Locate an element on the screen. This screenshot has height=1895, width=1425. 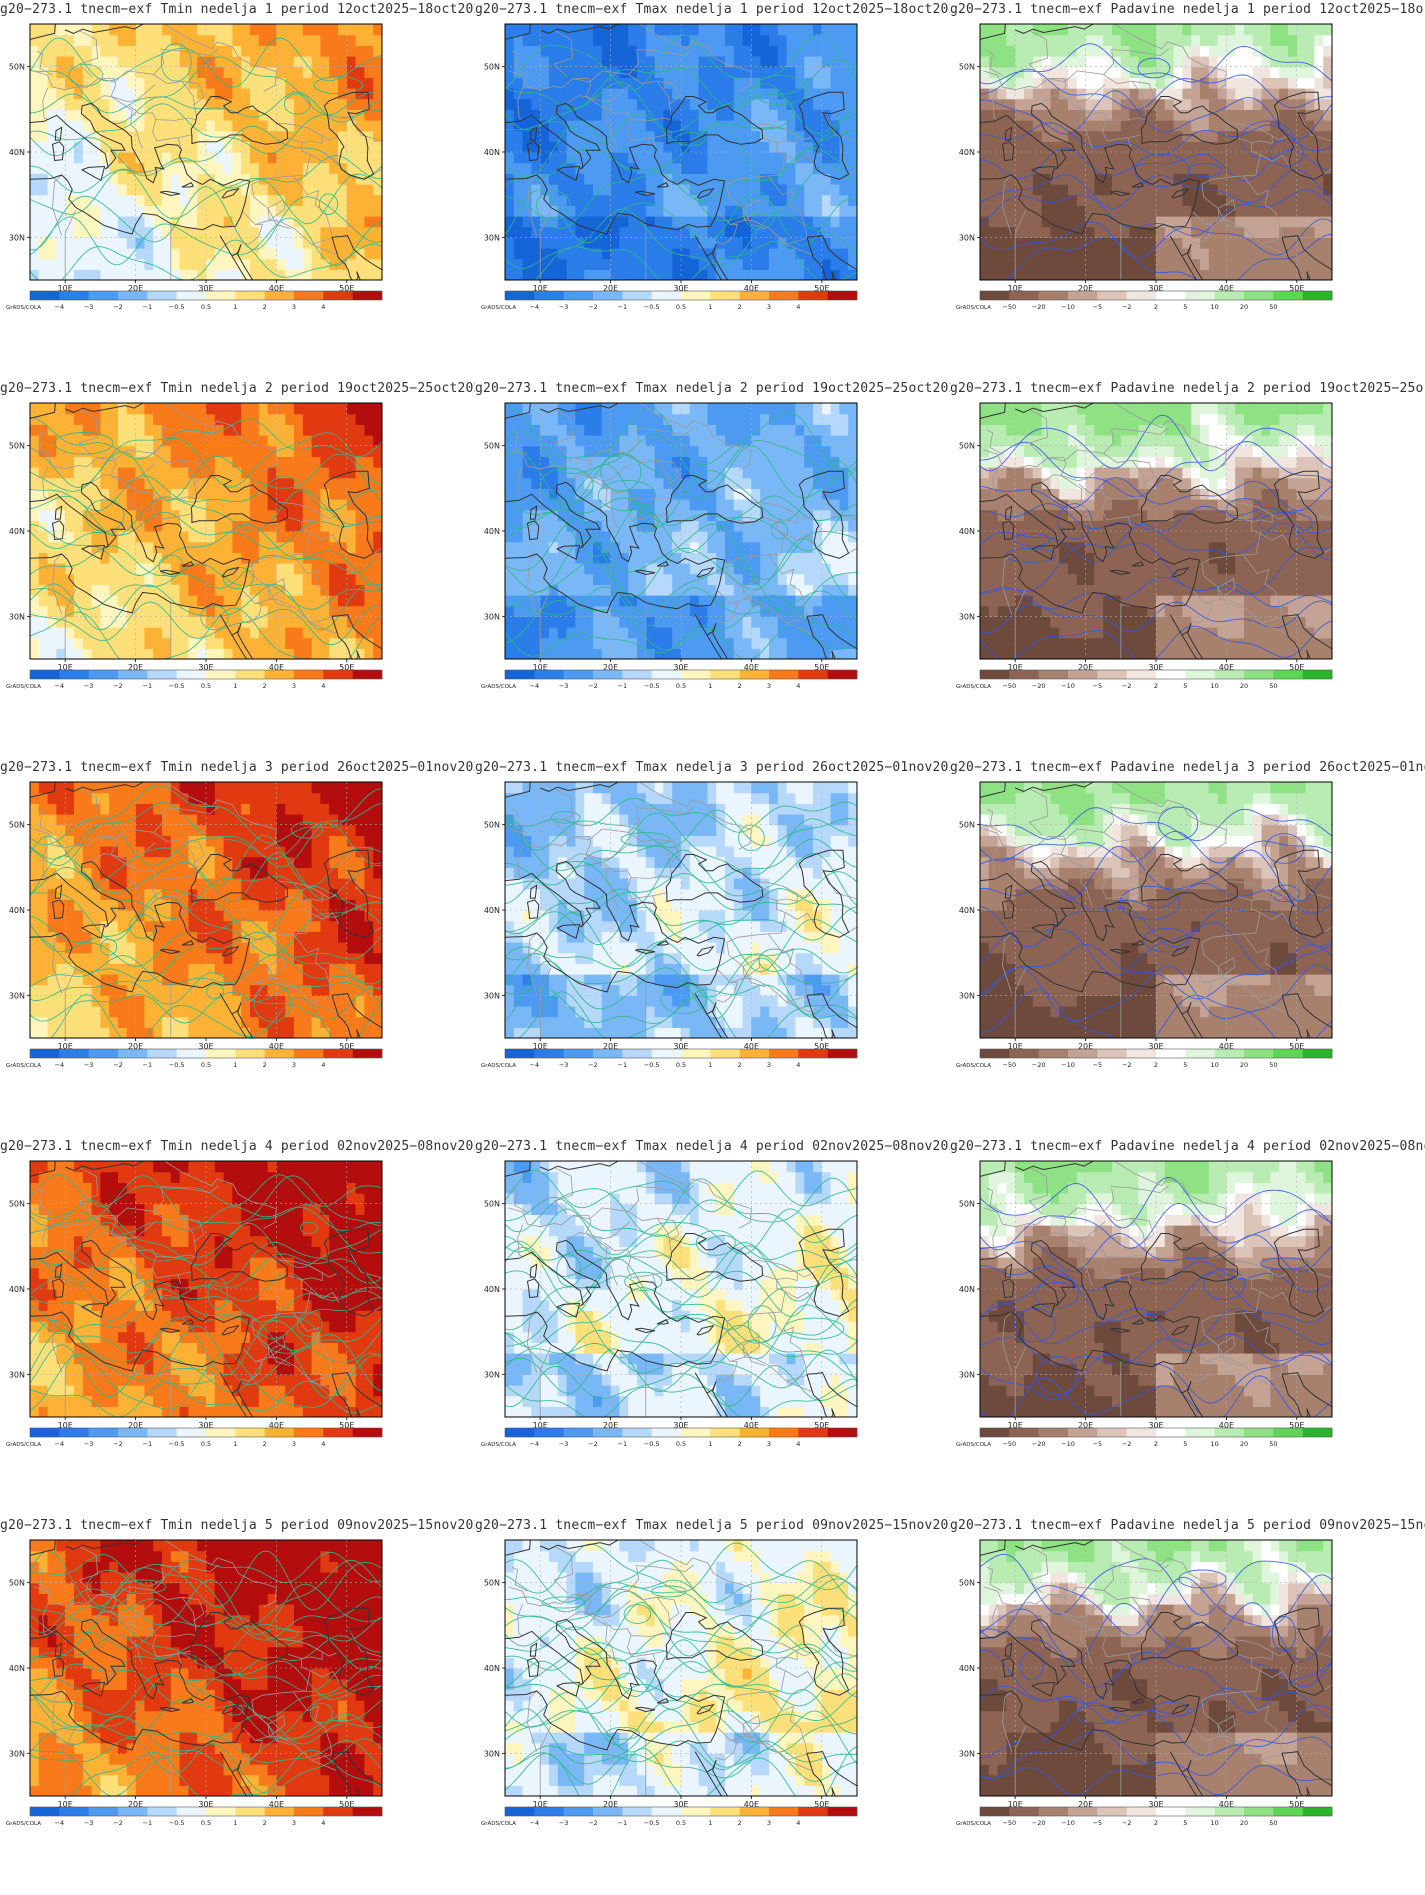
legend-label: −0.5 is located at coordinates (652, 1823).